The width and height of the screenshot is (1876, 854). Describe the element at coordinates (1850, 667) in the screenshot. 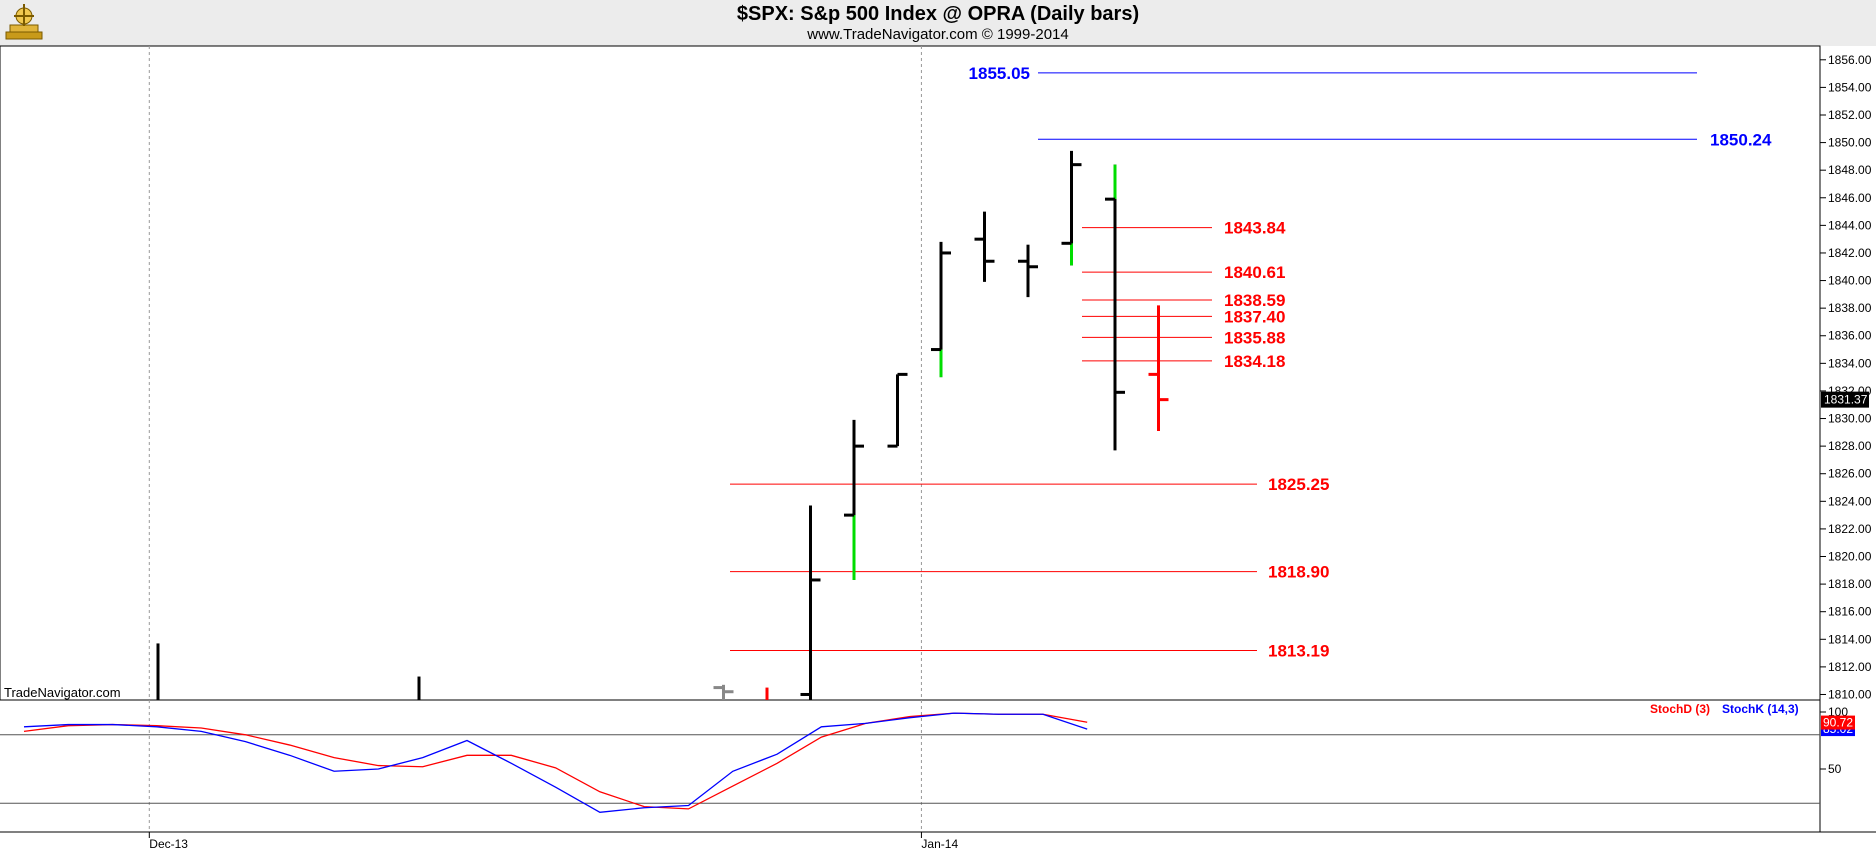

I see `price-tick-label: 1812.00` at that location.